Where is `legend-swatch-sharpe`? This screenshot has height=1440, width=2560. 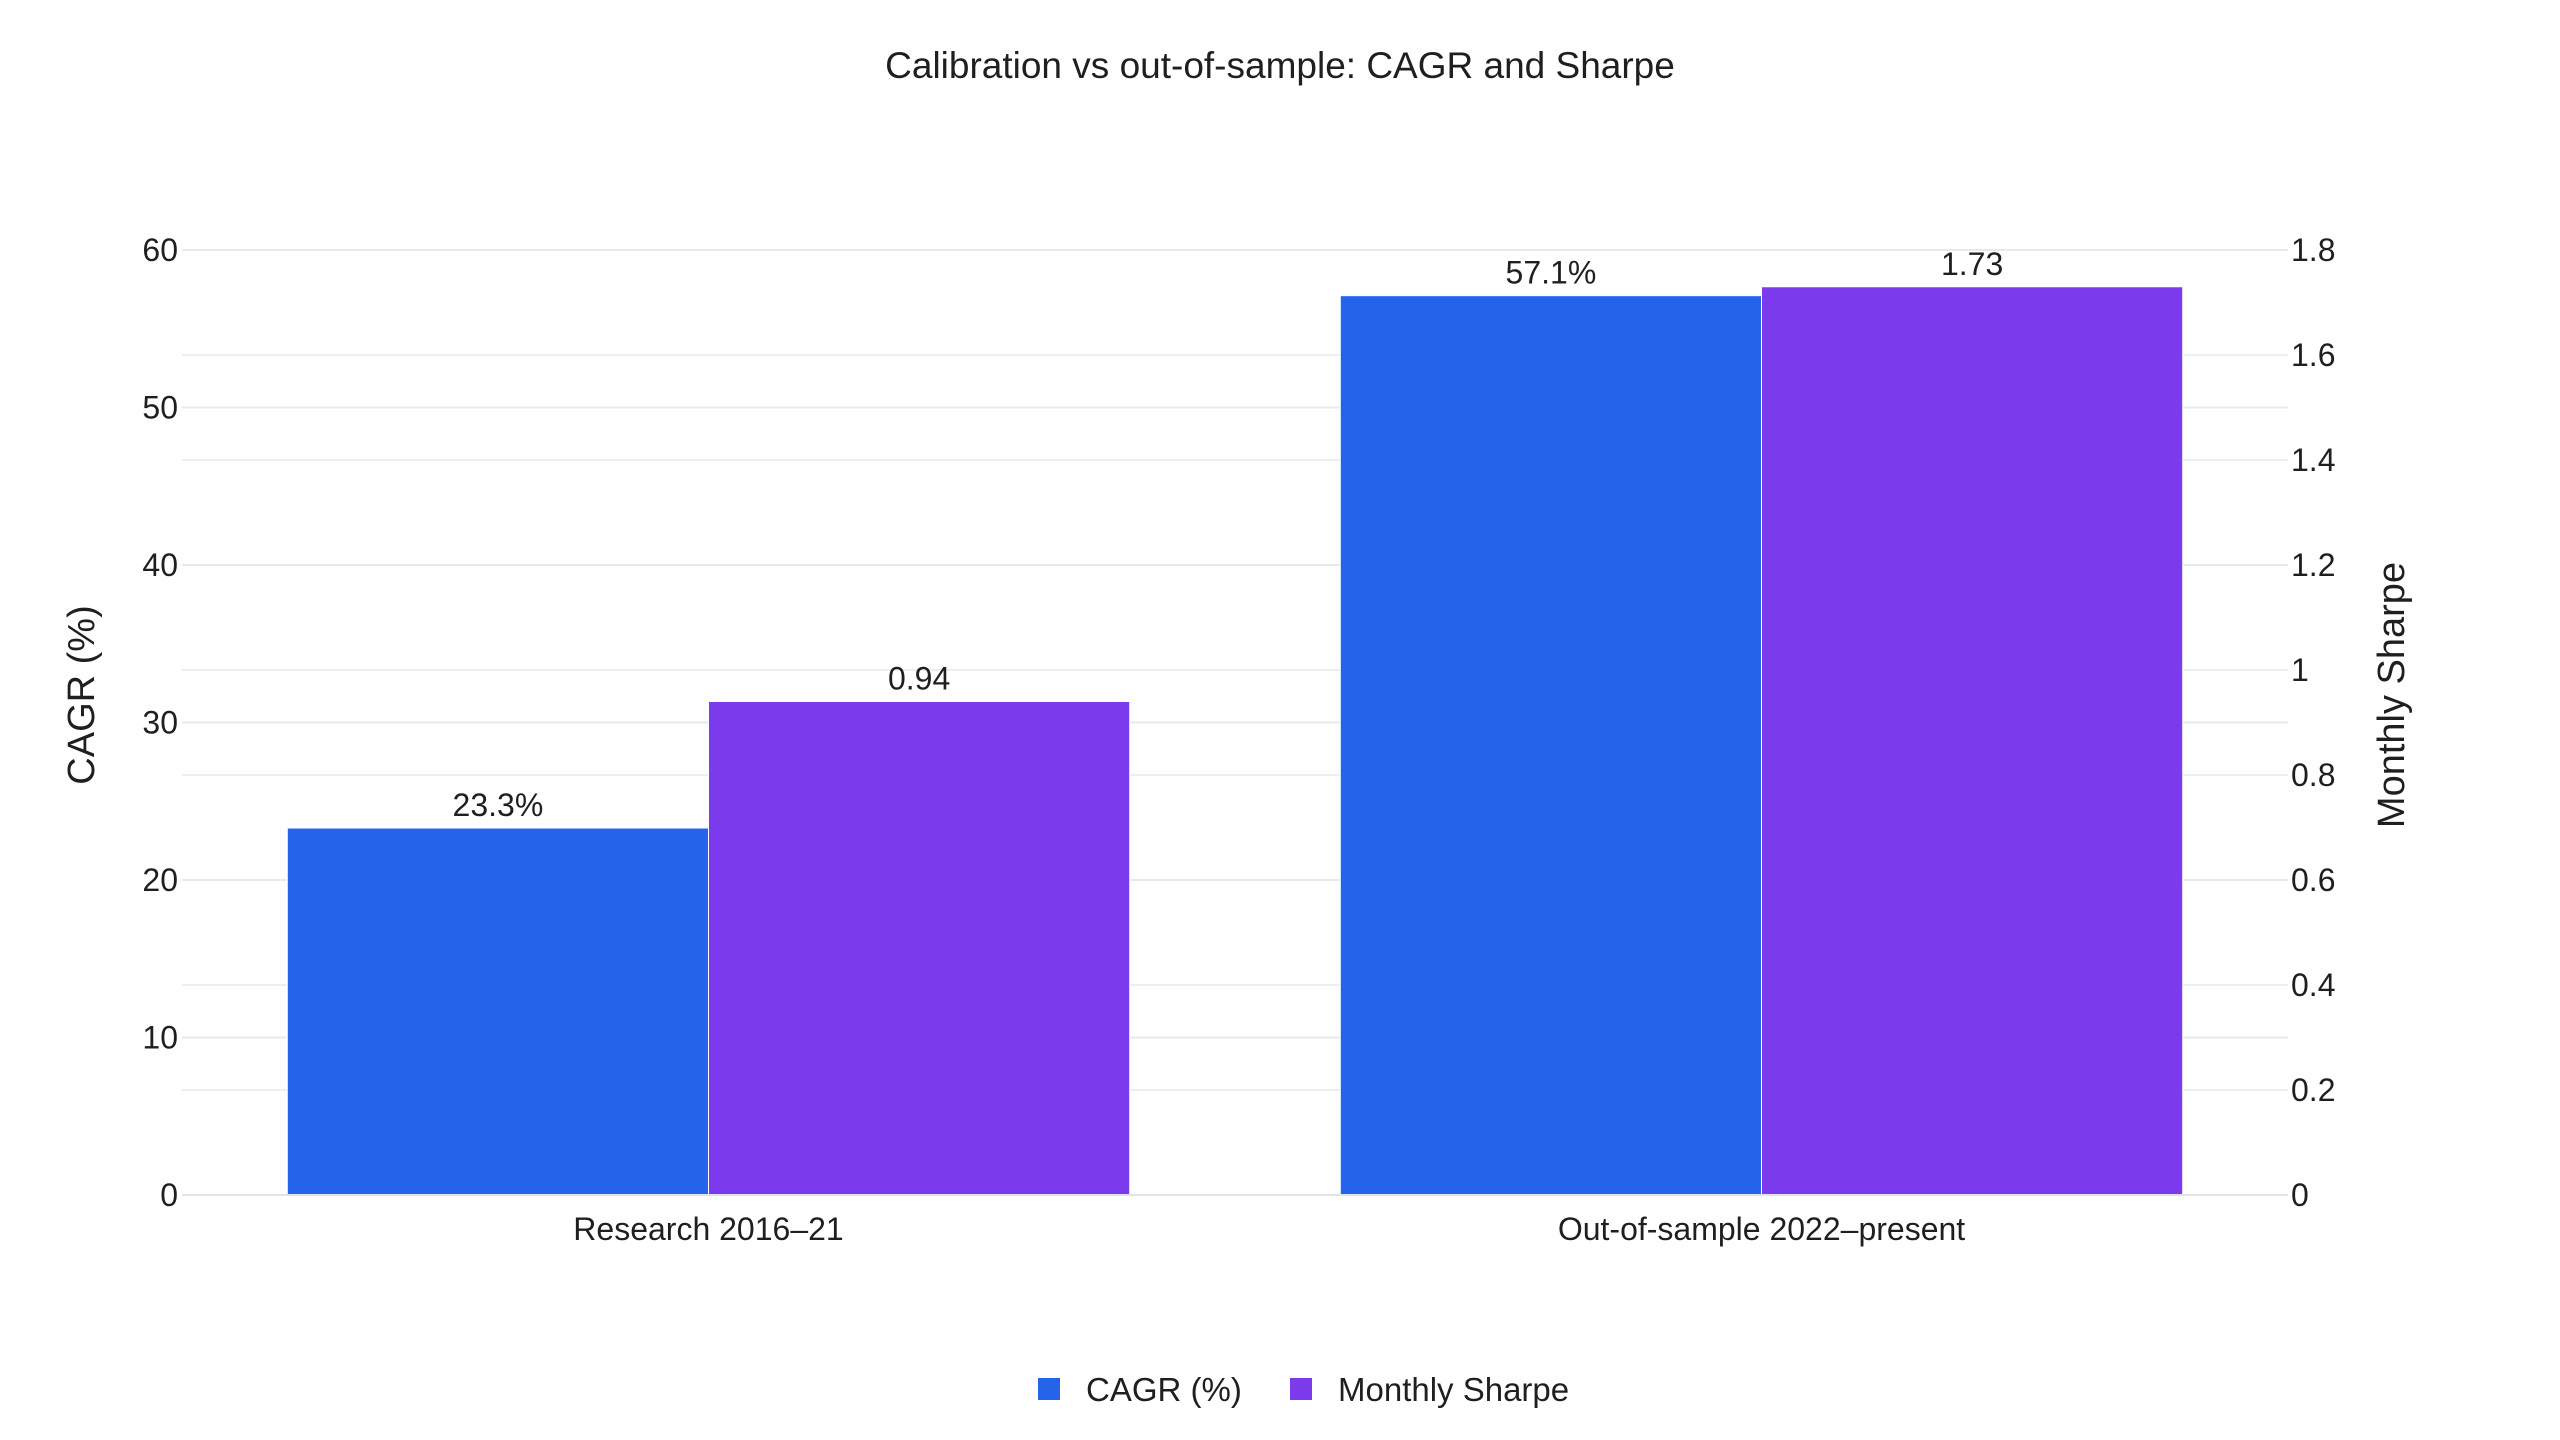
legend-swatch-sharpe is located at coordinates (1301, 1389).